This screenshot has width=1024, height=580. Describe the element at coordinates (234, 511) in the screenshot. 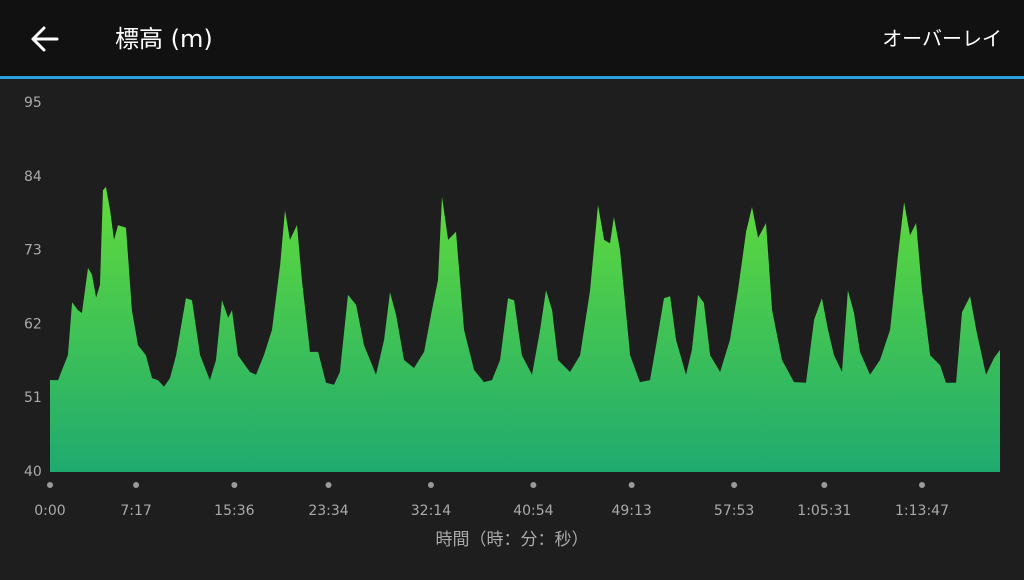

I see `x-tick-label: 15:36` at that location.